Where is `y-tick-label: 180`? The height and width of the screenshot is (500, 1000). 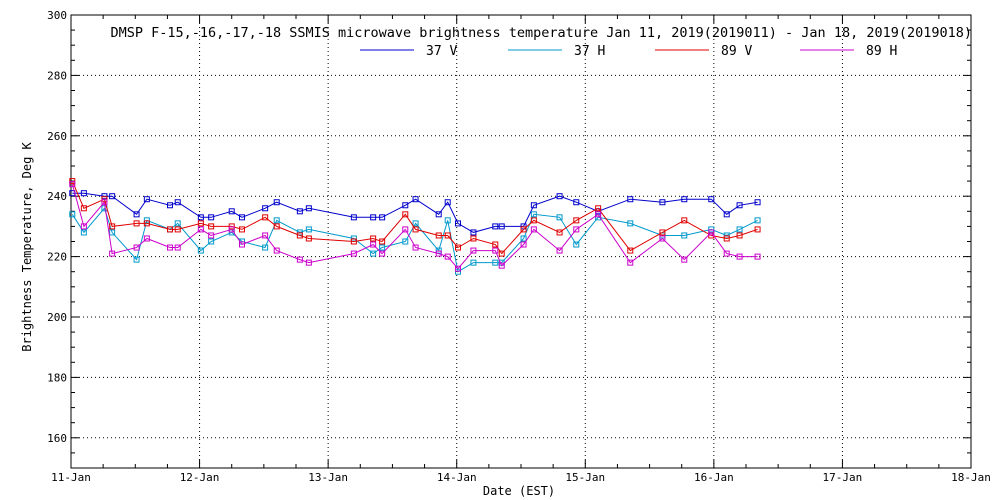
y-tick-label: 180 is located at coordinates (57, 377).